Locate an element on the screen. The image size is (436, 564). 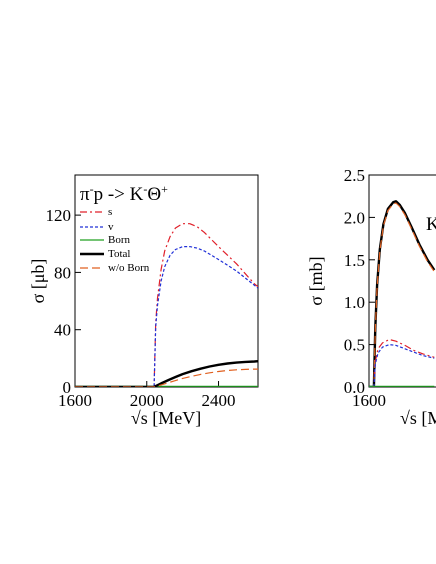
legend-label-s: s is located at coordinates (110, 212).